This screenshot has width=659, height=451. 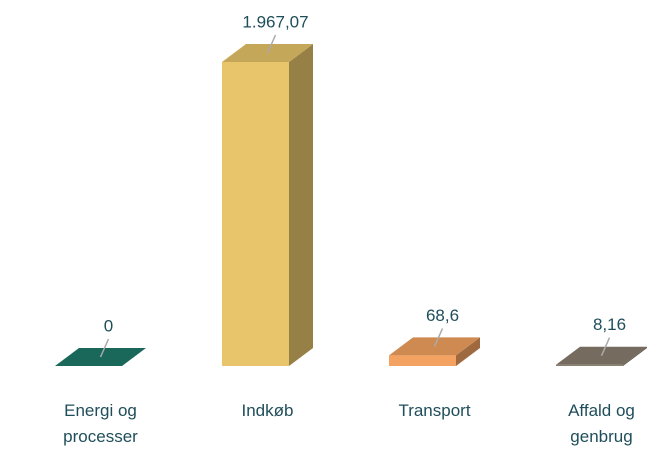 I want to click on value-label: 0, so click(x=108, y=325).